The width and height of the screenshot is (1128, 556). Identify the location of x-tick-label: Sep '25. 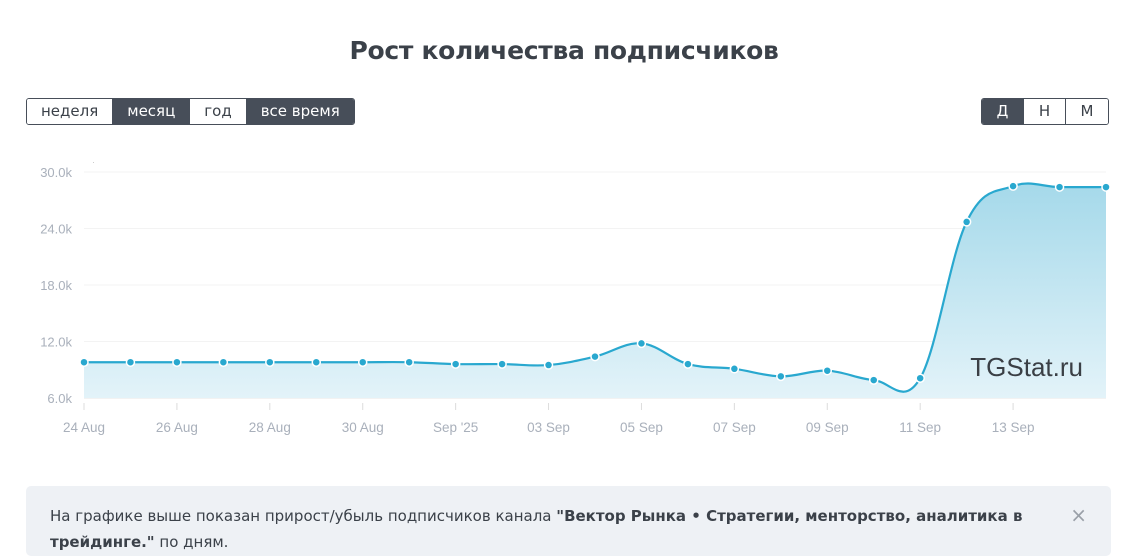
(455, 427).